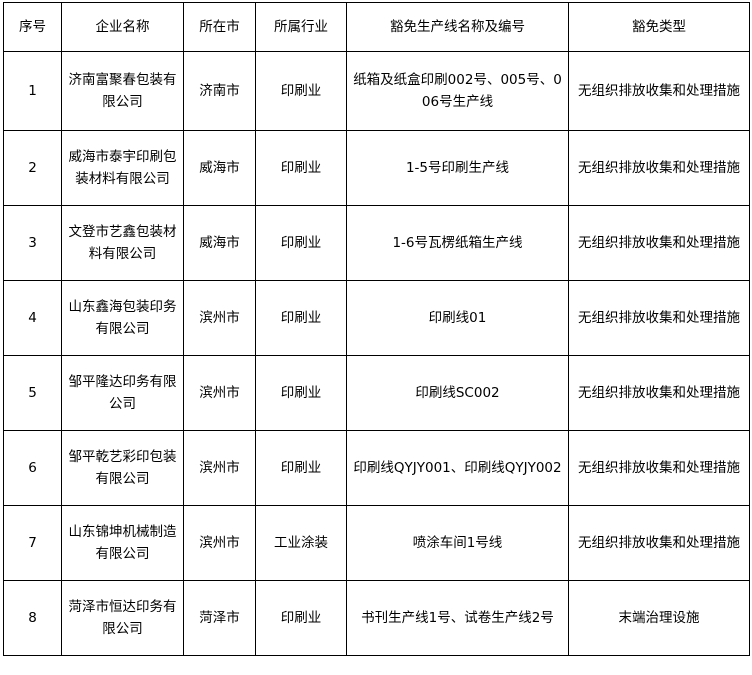  Describe the element at coordinates (122, 618) in the screenshot. I see `cell-company: 菏泽市恒达印务有限公司` at that location.